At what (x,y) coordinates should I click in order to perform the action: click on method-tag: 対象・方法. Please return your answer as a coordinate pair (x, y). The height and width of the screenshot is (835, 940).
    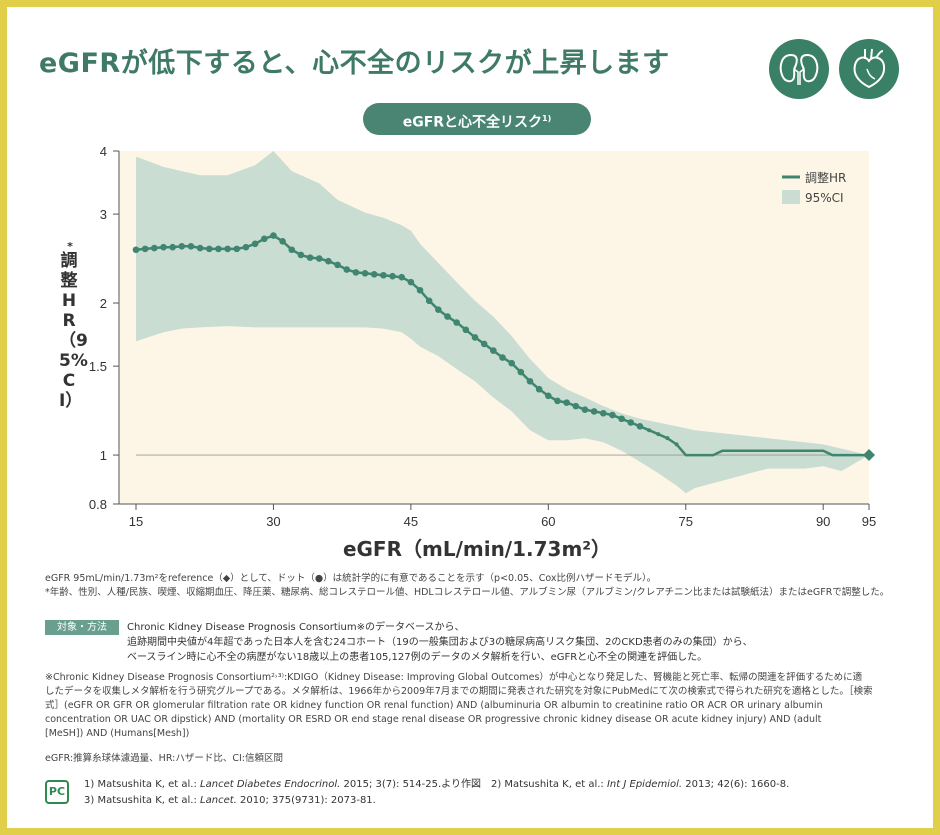
    Looking at the image, I should click on (82, 627).